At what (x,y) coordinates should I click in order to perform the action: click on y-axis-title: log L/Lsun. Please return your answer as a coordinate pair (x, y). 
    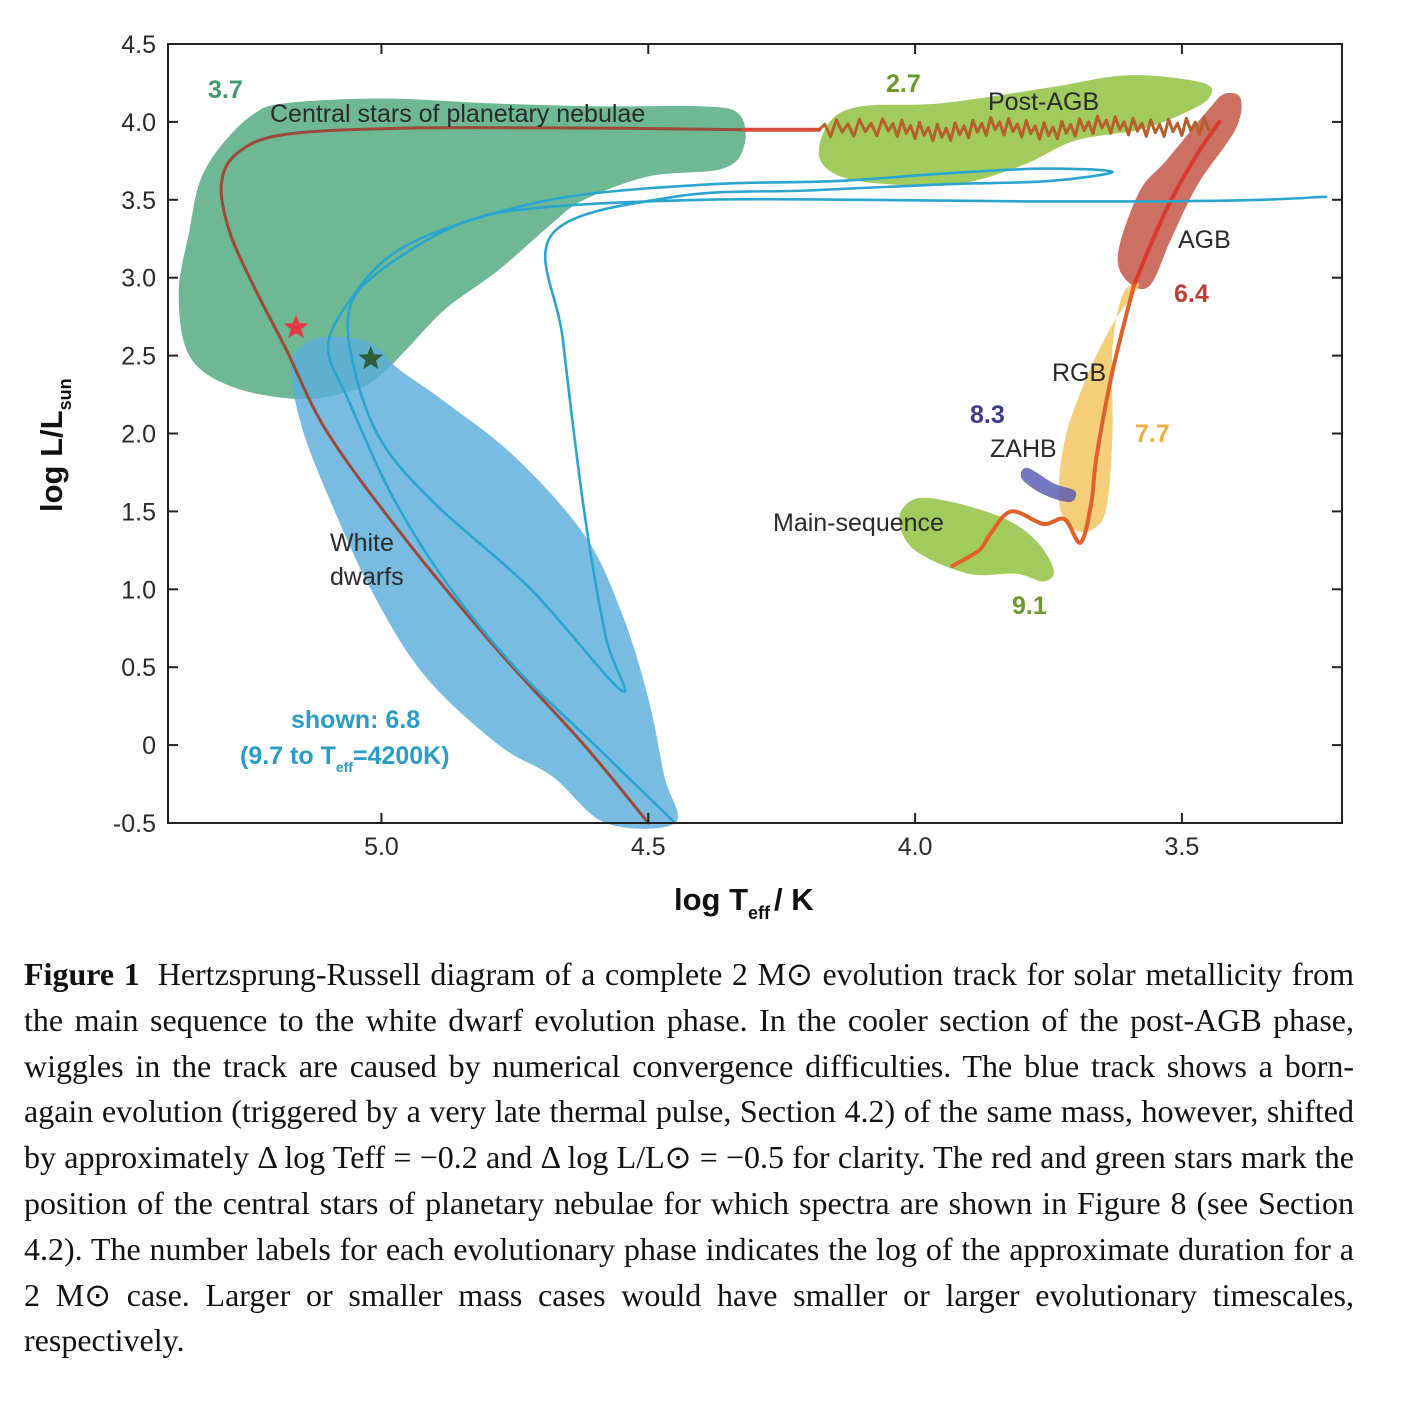
    Looking at the image, I should click on (54, 445).